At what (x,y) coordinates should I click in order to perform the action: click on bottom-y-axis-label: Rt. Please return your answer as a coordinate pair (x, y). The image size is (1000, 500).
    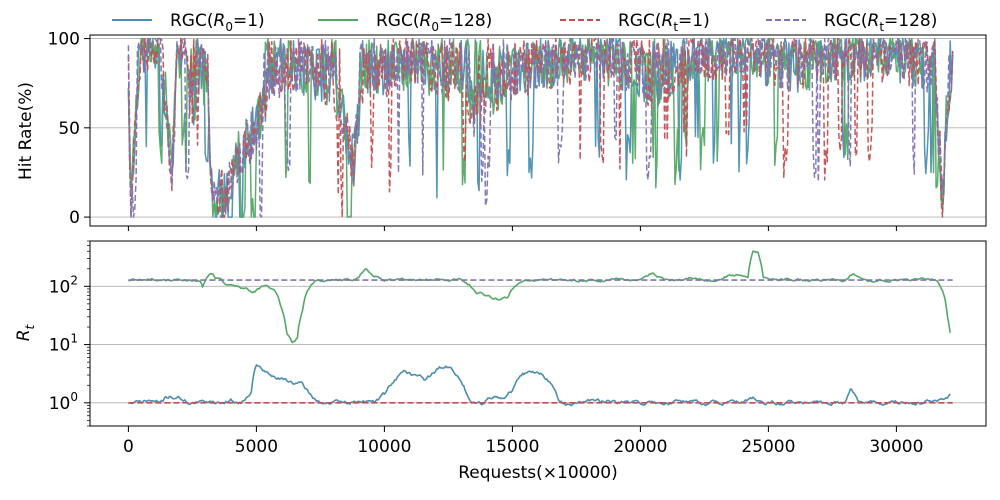
    Looking at the image, I should click on (25, 332).